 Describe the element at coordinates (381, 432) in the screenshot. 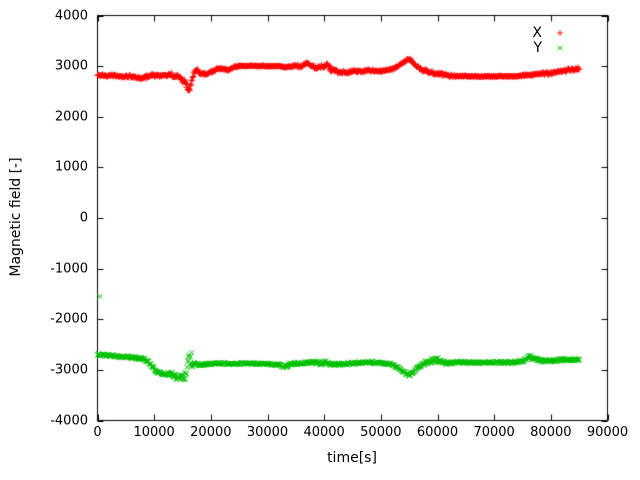

I see `x-tick-label: 50000` at that location.